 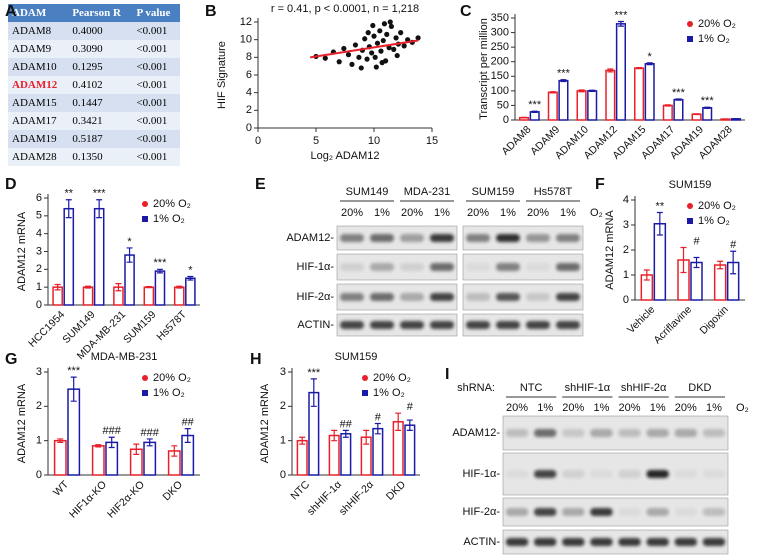 What do you see at coordinates (588, 388) in the screenshot?
I see `blot-group-label: shHIF-1α` at bounding box center [588, 388].